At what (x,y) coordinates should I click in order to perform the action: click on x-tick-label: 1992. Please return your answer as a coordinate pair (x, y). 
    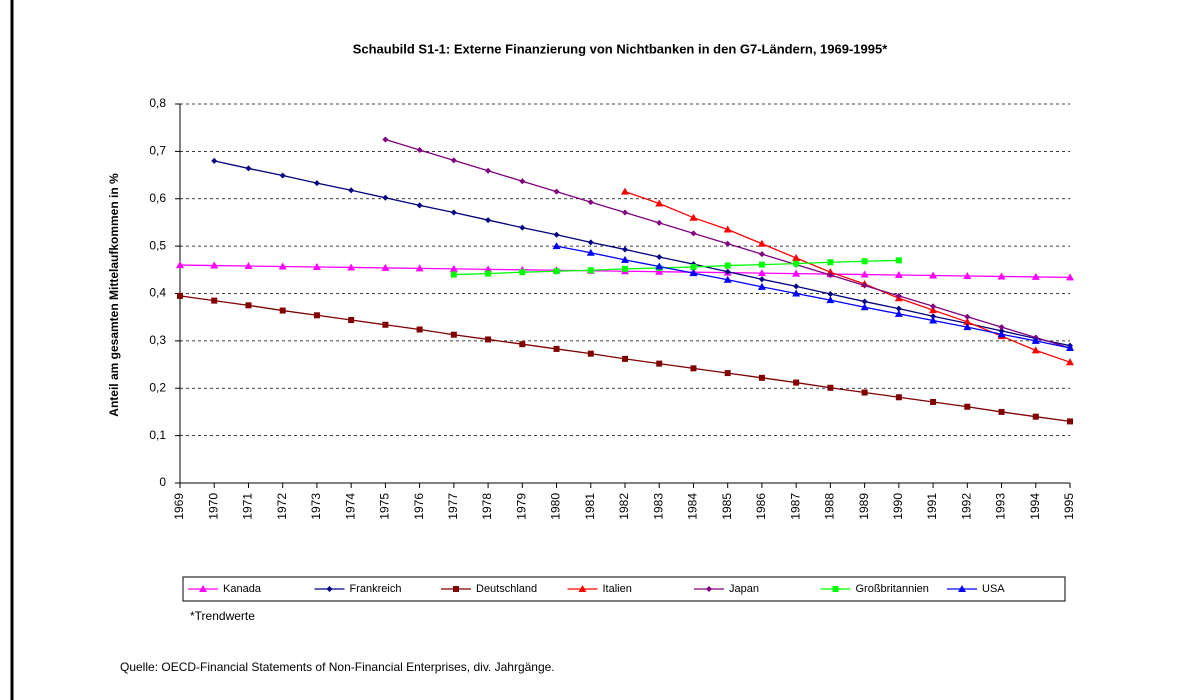
    Looking at the image, I should click on (966, 506).